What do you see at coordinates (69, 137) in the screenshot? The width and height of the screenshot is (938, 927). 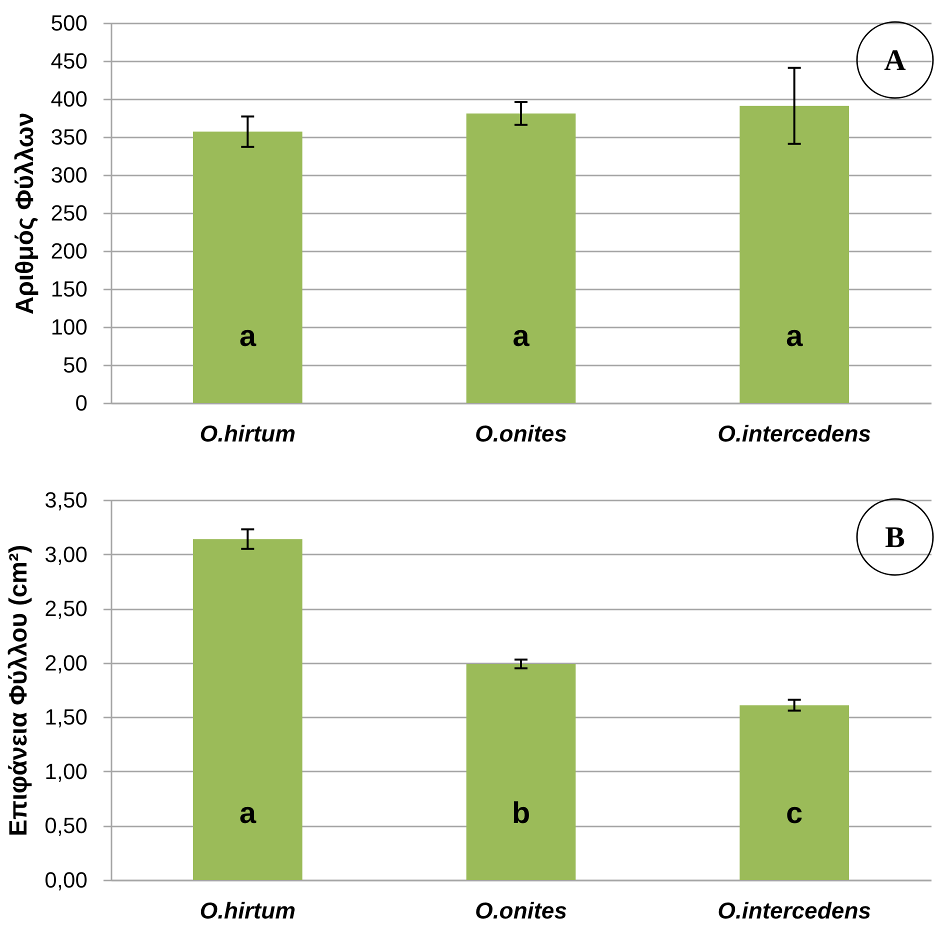 I see `y-tick-label: 350` at bounding box center [69, 137].